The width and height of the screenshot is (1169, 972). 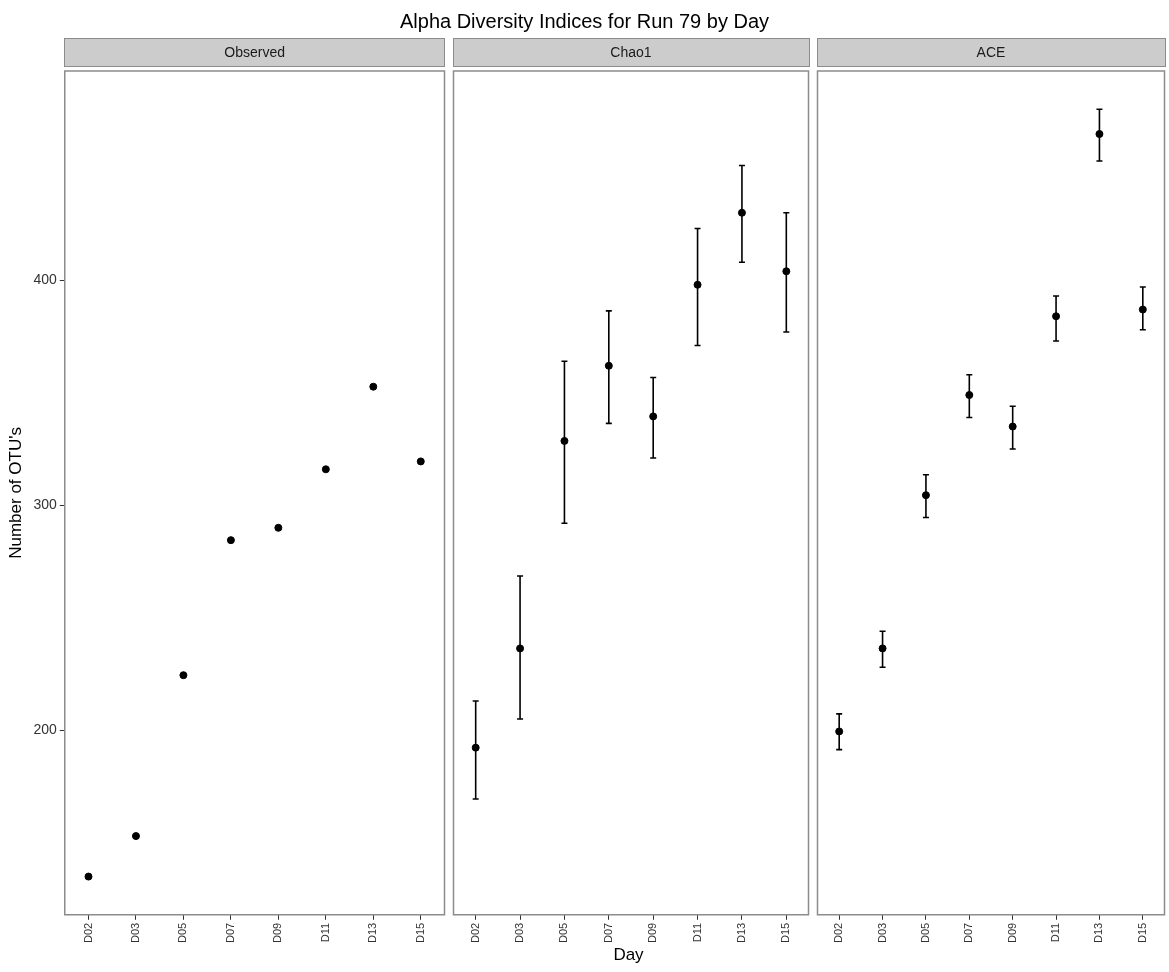 I want to click on y-tick-label: 400, so click(x=45, y=279).